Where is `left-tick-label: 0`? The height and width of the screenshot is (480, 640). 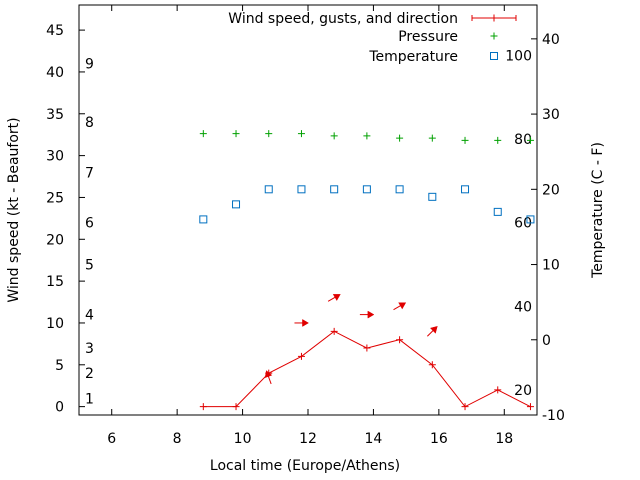
left-tick-label: 0 is located at coordinates (59, 408).